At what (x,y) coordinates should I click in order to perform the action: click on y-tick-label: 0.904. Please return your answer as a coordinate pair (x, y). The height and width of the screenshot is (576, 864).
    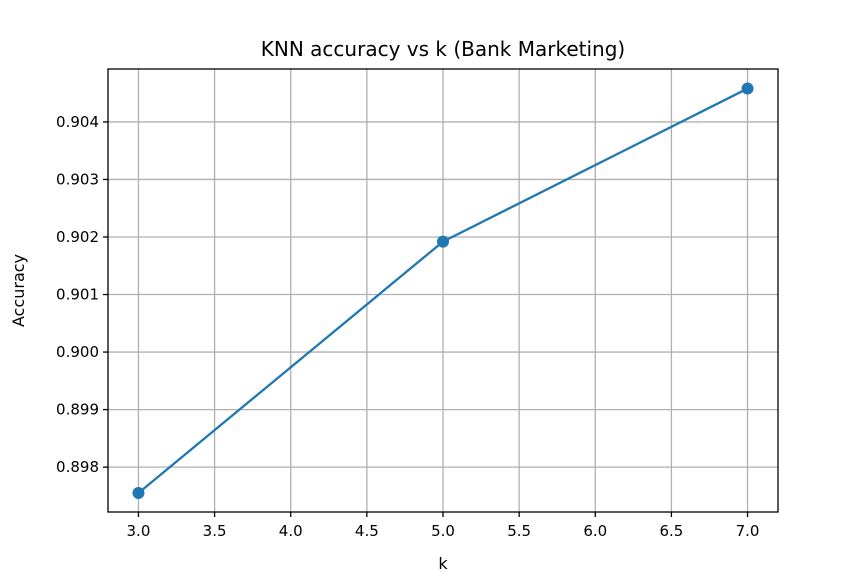
    Looking at the image, I should click on (77, 122).